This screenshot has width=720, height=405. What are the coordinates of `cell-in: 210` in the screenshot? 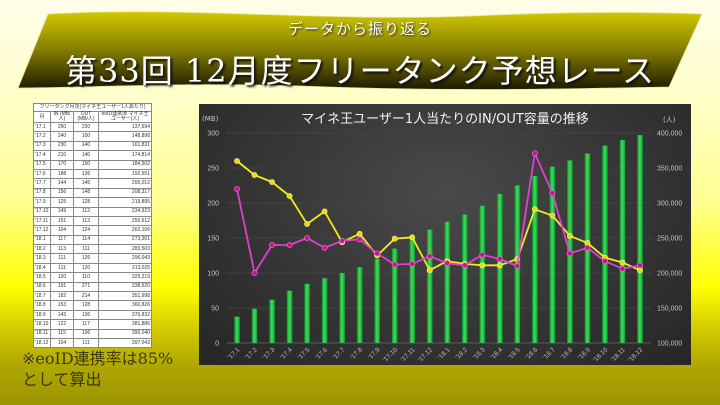 It's located at (62, 155).